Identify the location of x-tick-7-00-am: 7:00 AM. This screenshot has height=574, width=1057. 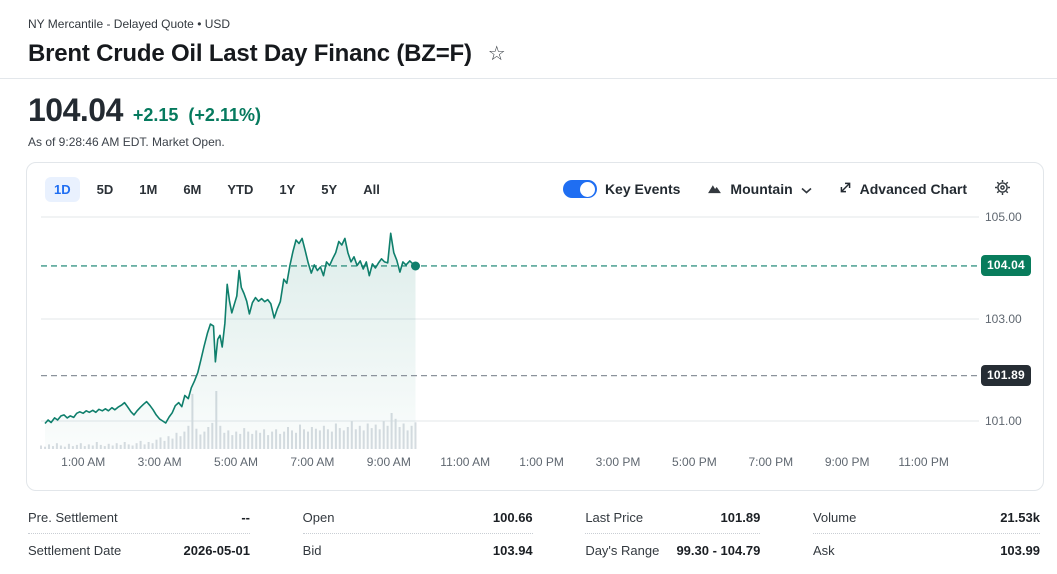
(312, 462).